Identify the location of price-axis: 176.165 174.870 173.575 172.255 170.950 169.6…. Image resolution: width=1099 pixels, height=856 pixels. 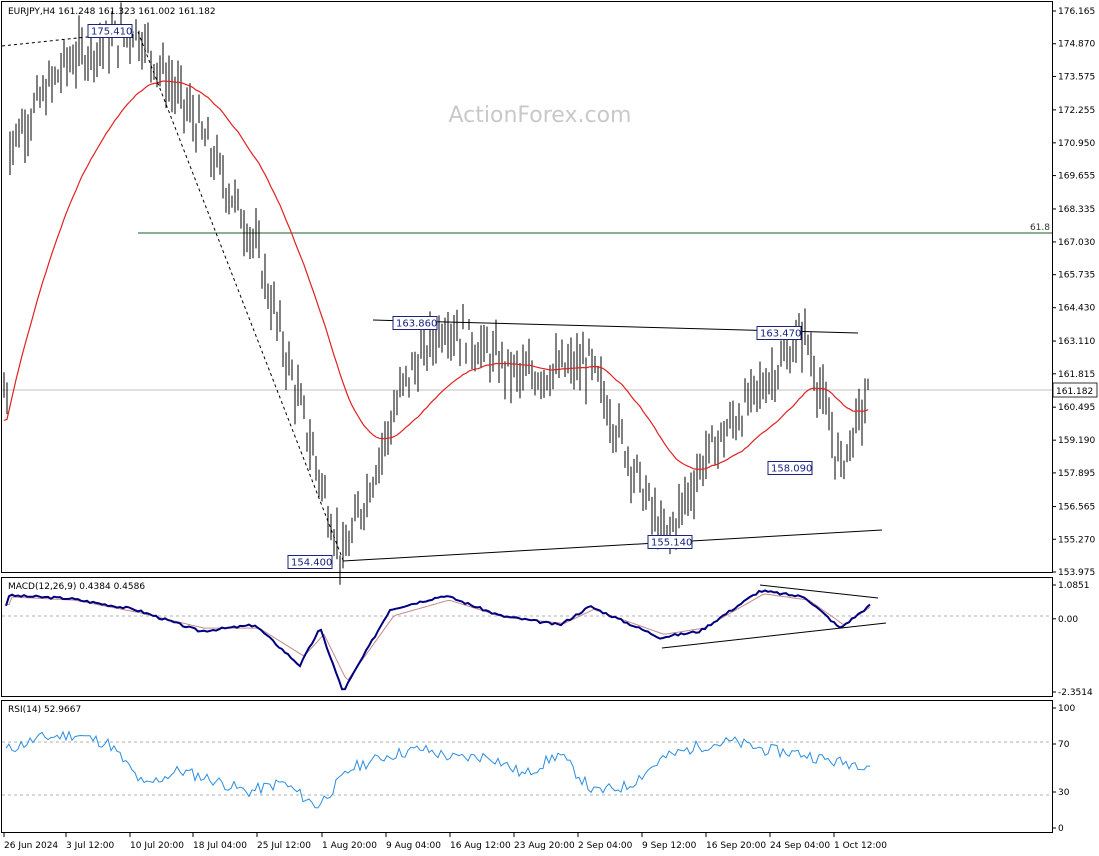
(1073, 292).